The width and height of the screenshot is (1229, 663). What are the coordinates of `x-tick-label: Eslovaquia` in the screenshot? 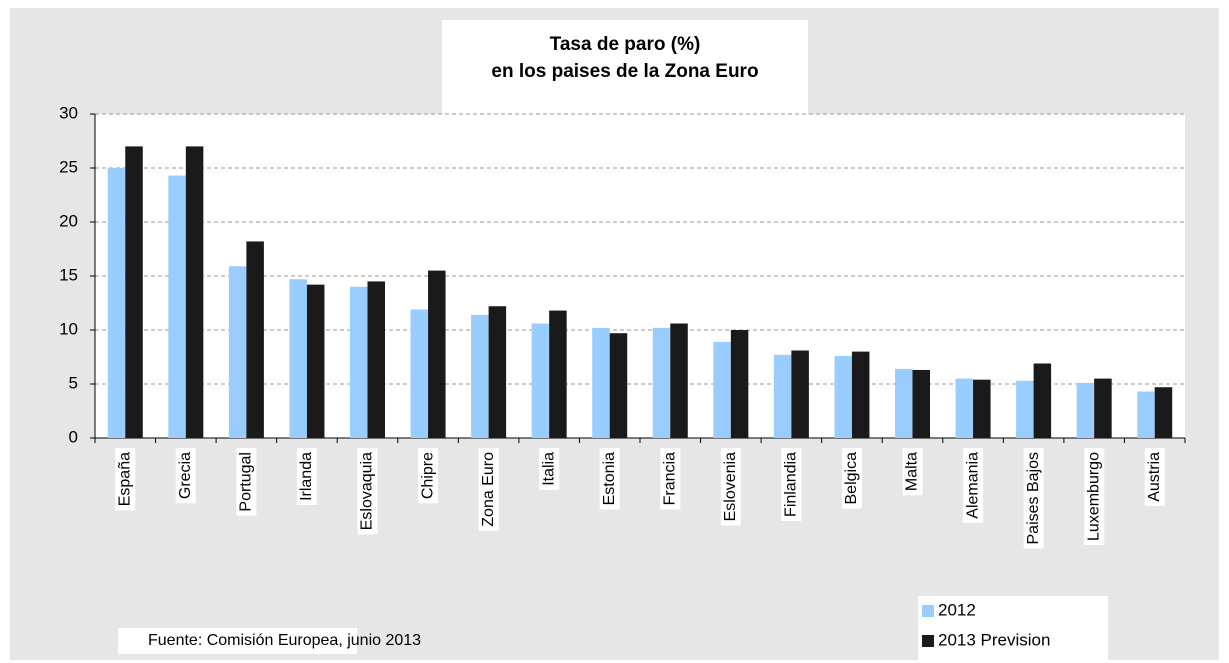 It's located at (367, 491).